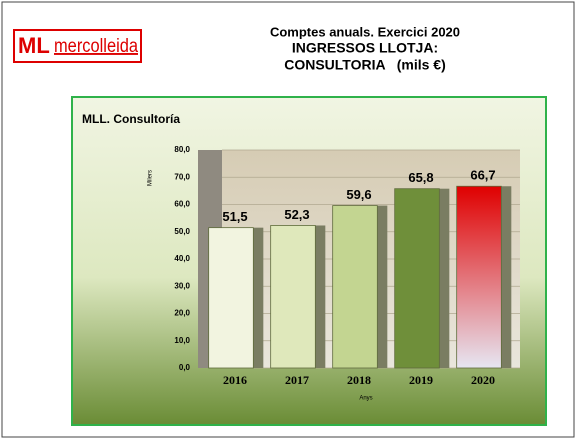 The width and height of the screenshot is (577, 440). What do you see at coordinates (182, 231) in the screenshot?
I see `y-tick-label: 50,0` at bounding box center [182, 231].